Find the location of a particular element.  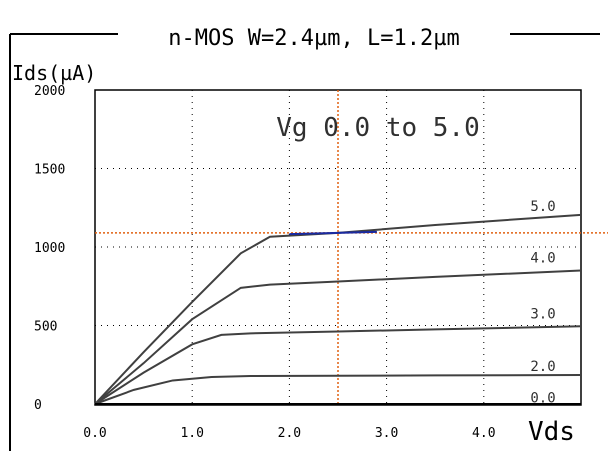

x-tick-label: 4.0 is located at coordinates (483, 433).